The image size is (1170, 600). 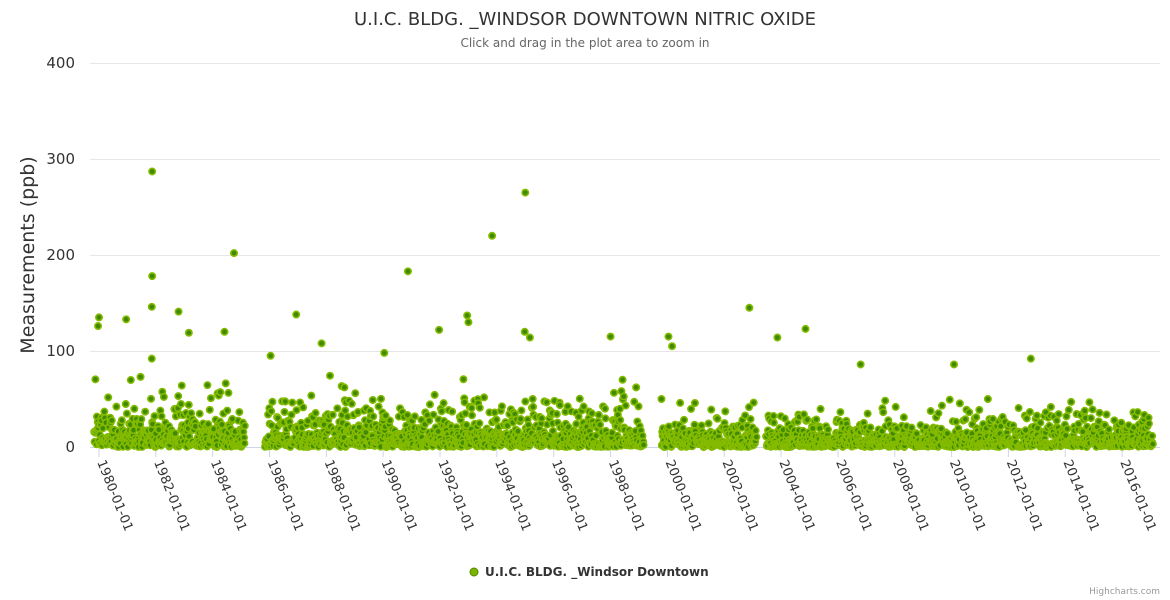 What do you see at coordinates (1124, 592) in the screenshot?
I see `credits-link: Highcharts.com` at bounding box center [1124, 592].